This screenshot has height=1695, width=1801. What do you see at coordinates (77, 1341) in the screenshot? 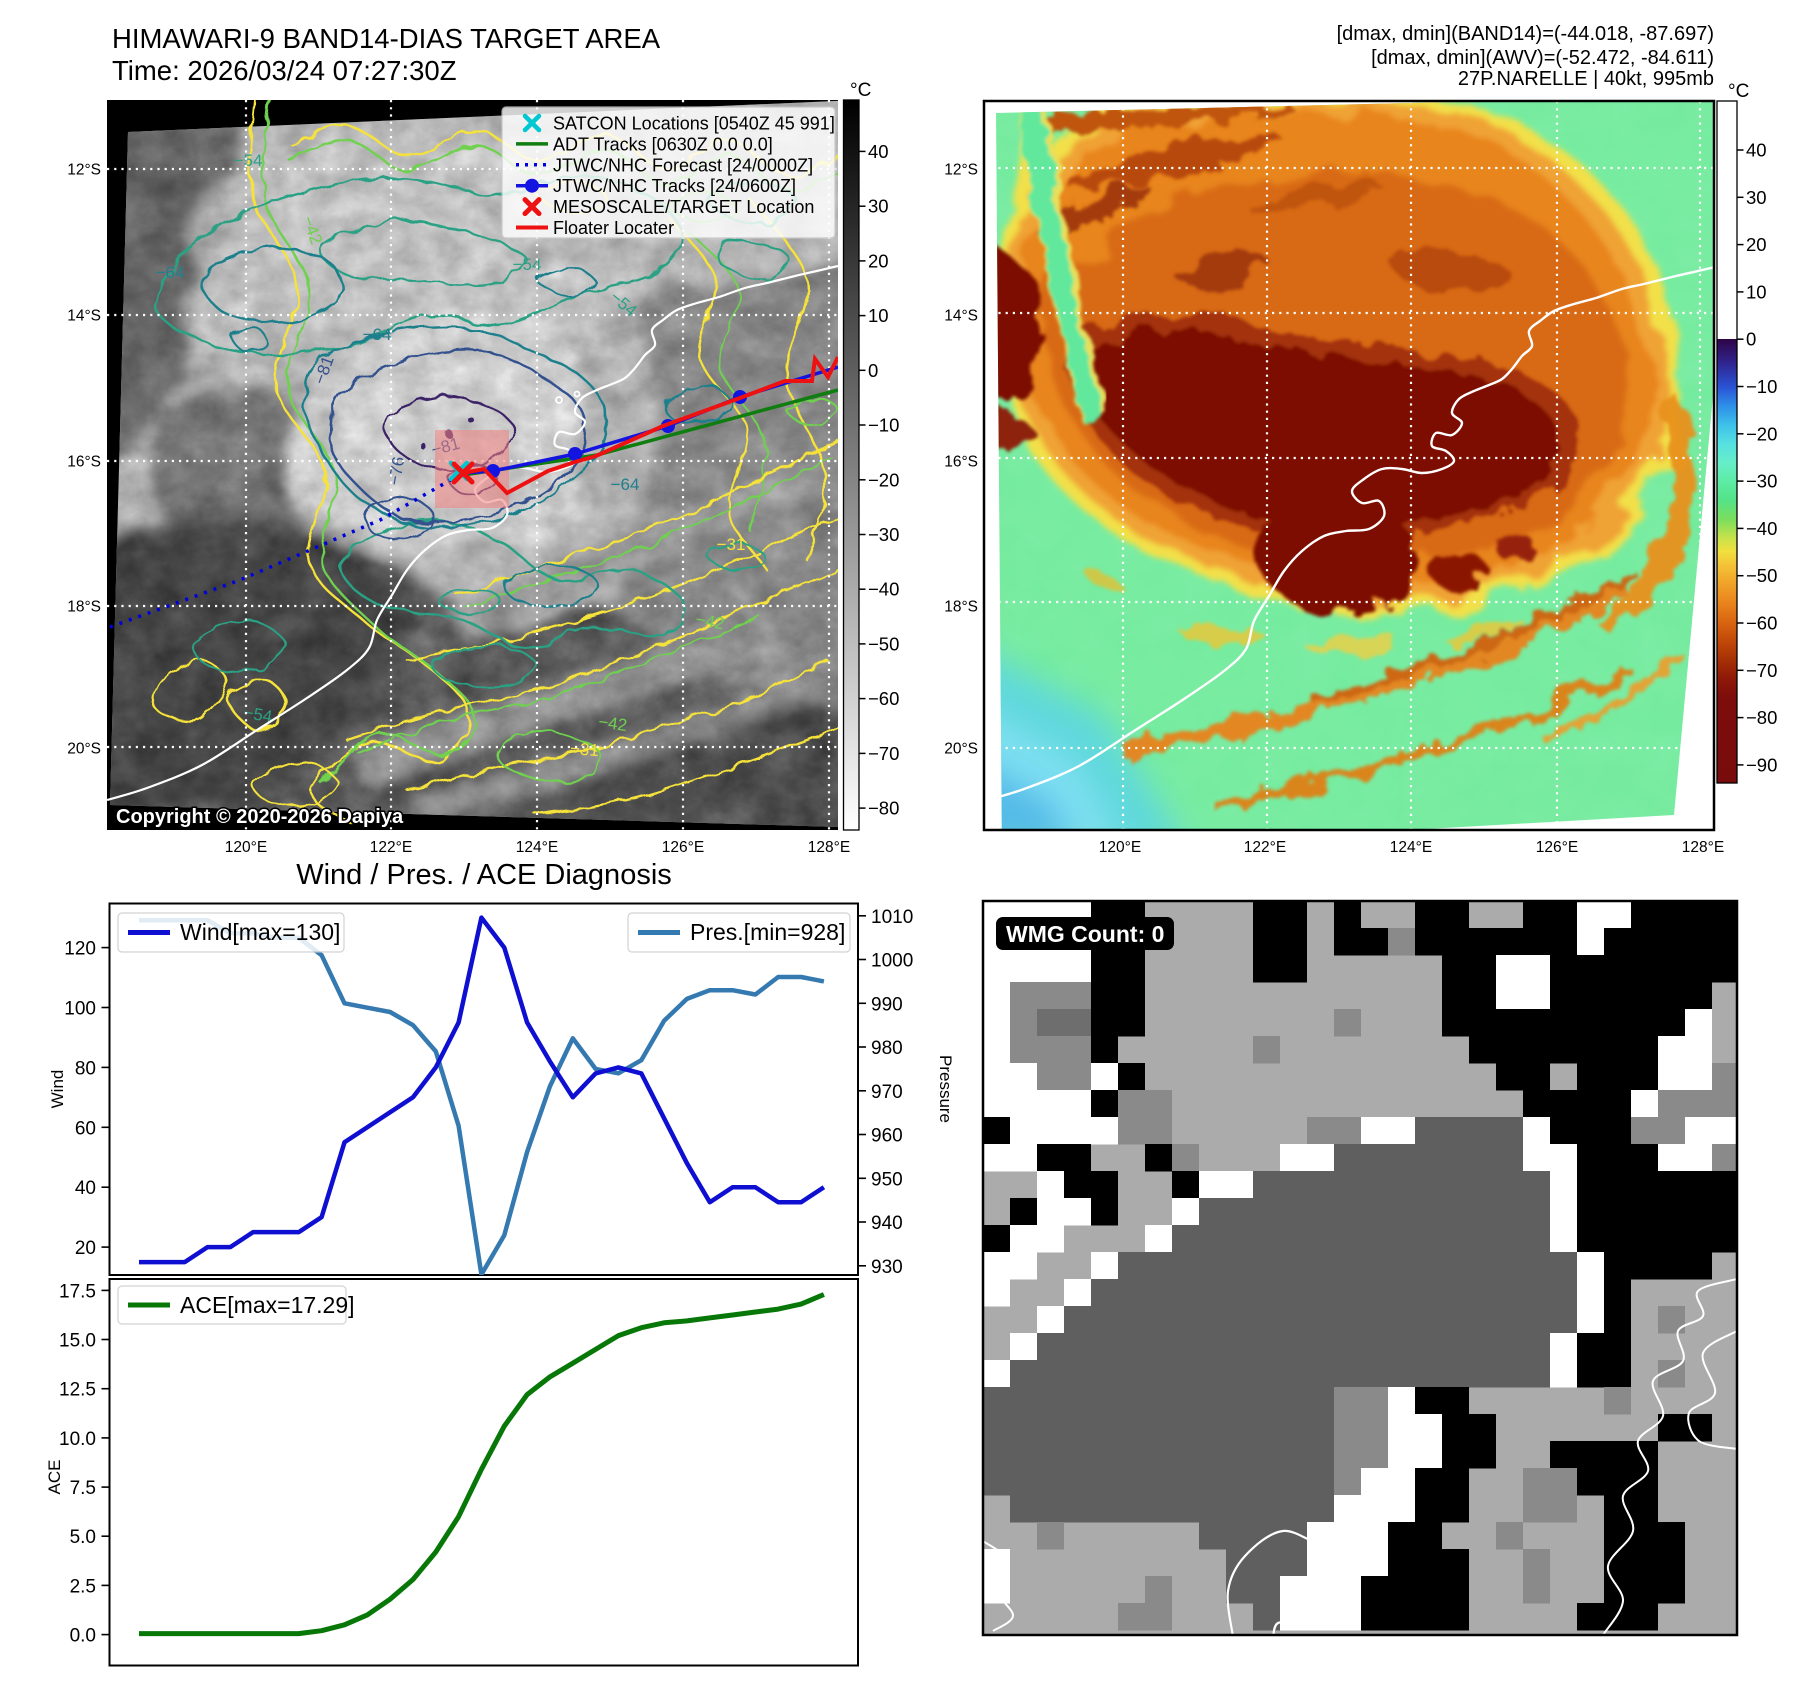
I see `svg-text: 15.0` at bounding box center [77, 1341].